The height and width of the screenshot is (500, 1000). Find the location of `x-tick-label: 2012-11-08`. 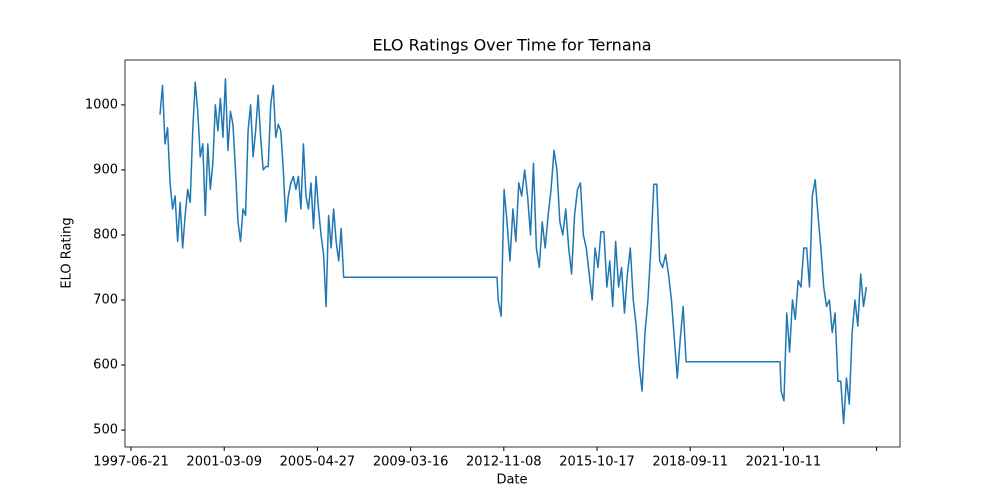

x-tick-label: 2012-11-08 is located at coordinates (504, 462).